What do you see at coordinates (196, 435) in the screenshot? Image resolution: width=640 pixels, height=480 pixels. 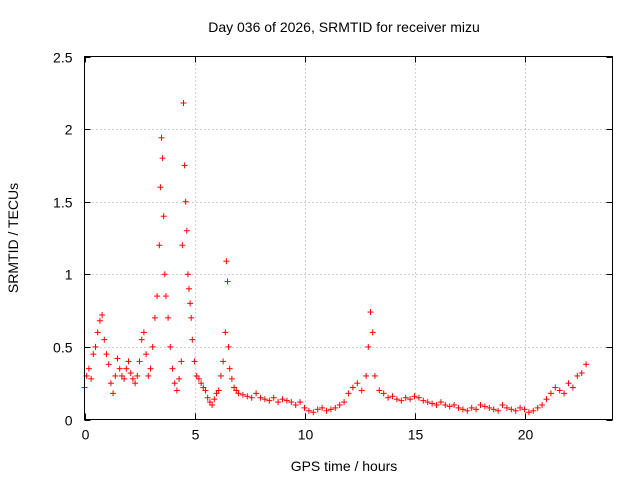 I see `x-tick-label: 5` at bounding box center [196, 435].